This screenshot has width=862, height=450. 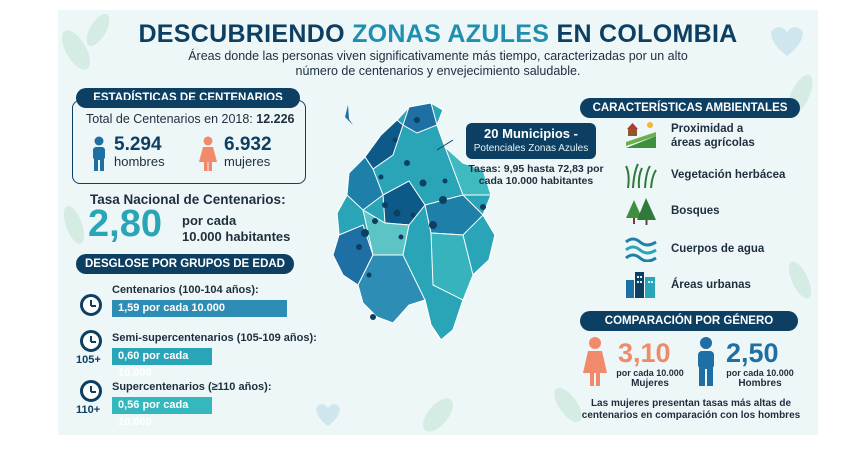 What do you see at coordinates (438, 34) in the screenshot?
I see `page-title: DESCUBRIENDO ZONAS AZULES EN COLOMBIA` at bounding box center [438, 34].